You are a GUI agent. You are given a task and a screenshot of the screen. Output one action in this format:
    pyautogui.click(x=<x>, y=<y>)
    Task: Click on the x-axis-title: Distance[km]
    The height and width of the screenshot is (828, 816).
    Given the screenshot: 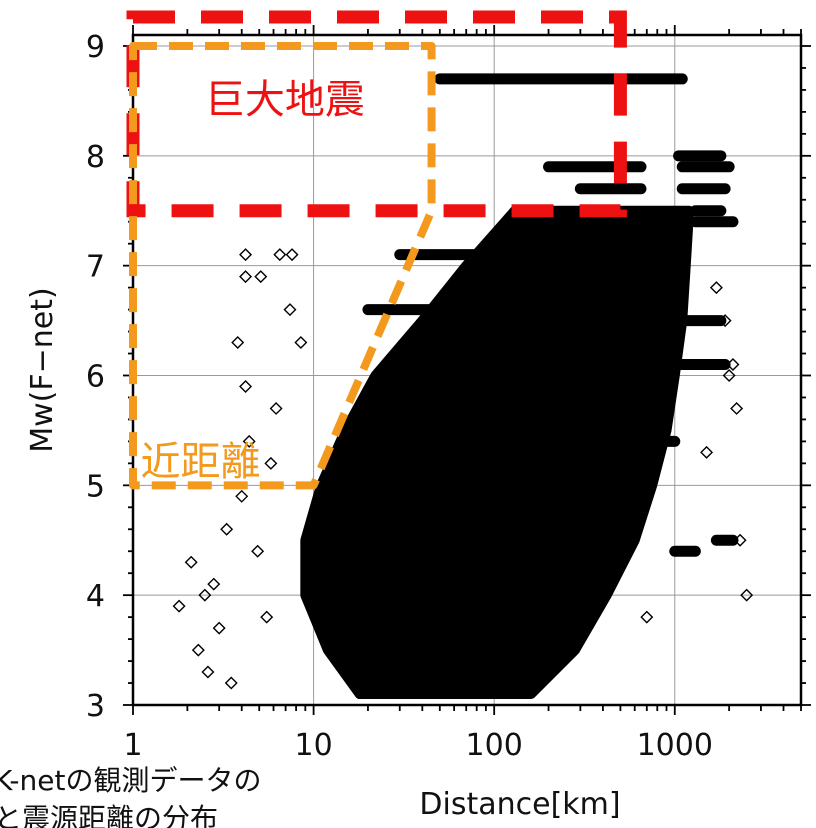 What is the action you would take?
    pyautogui.click(x=519, y=804)
    